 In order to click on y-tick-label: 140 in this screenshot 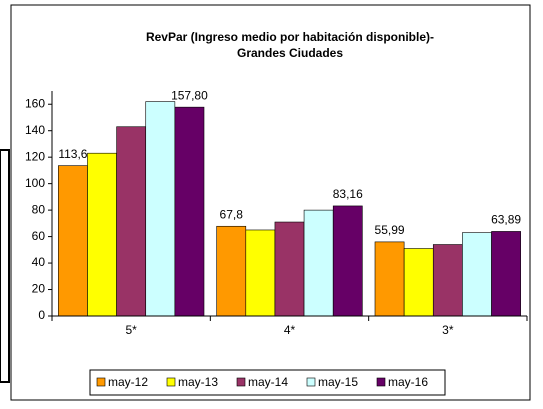, I will do `click(35, 130)`.